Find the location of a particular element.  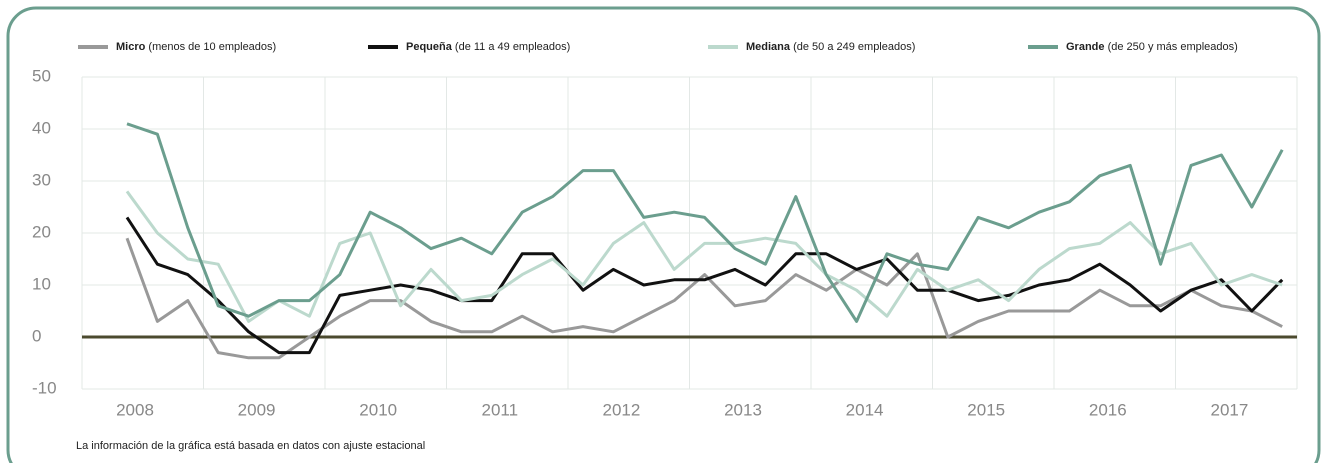

legend-label: Grande (de 250 y más empleados) is located at coordinates (1152, 47).